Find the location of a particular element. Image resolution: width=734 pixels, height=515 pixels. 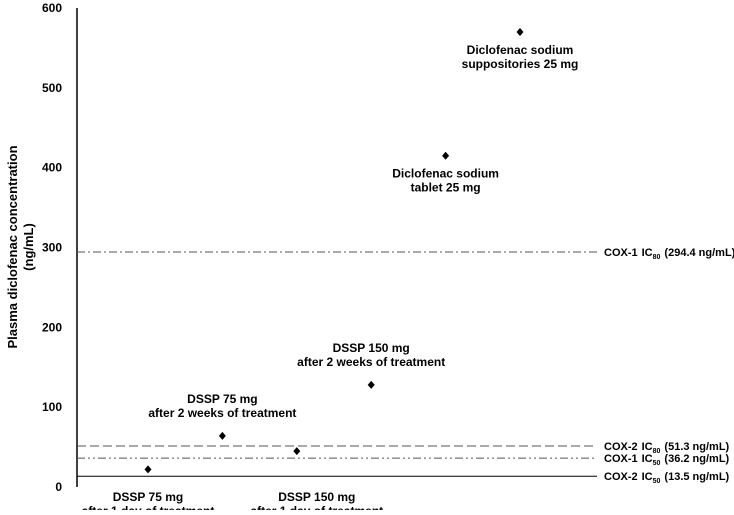

reference-value: (36.2 ng/mL) is located at coordinates (696, 459).